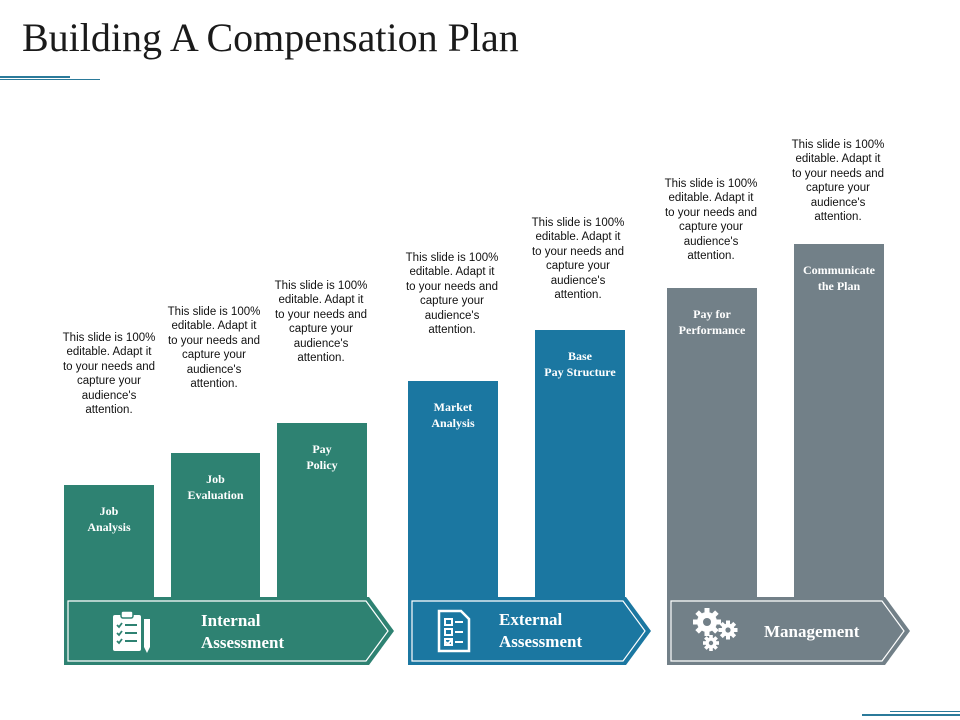  What do you see at coordinates (322, 457) in the screenshot?
I see `bar-label: Pay Policy` at bounding box center [322, 457].